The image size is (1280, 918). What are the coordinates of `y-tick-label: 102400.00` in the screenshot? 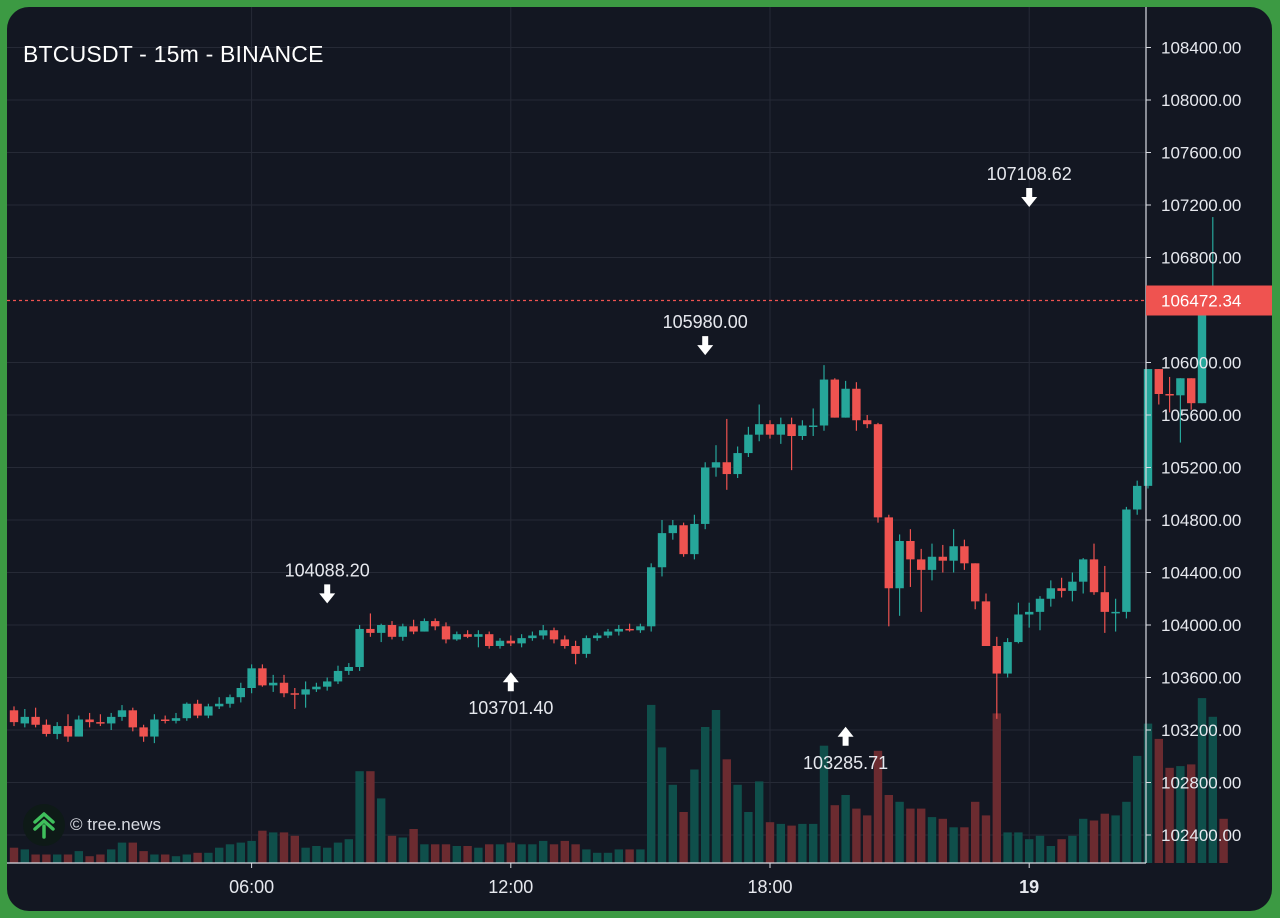 It's located at (1201, 835).